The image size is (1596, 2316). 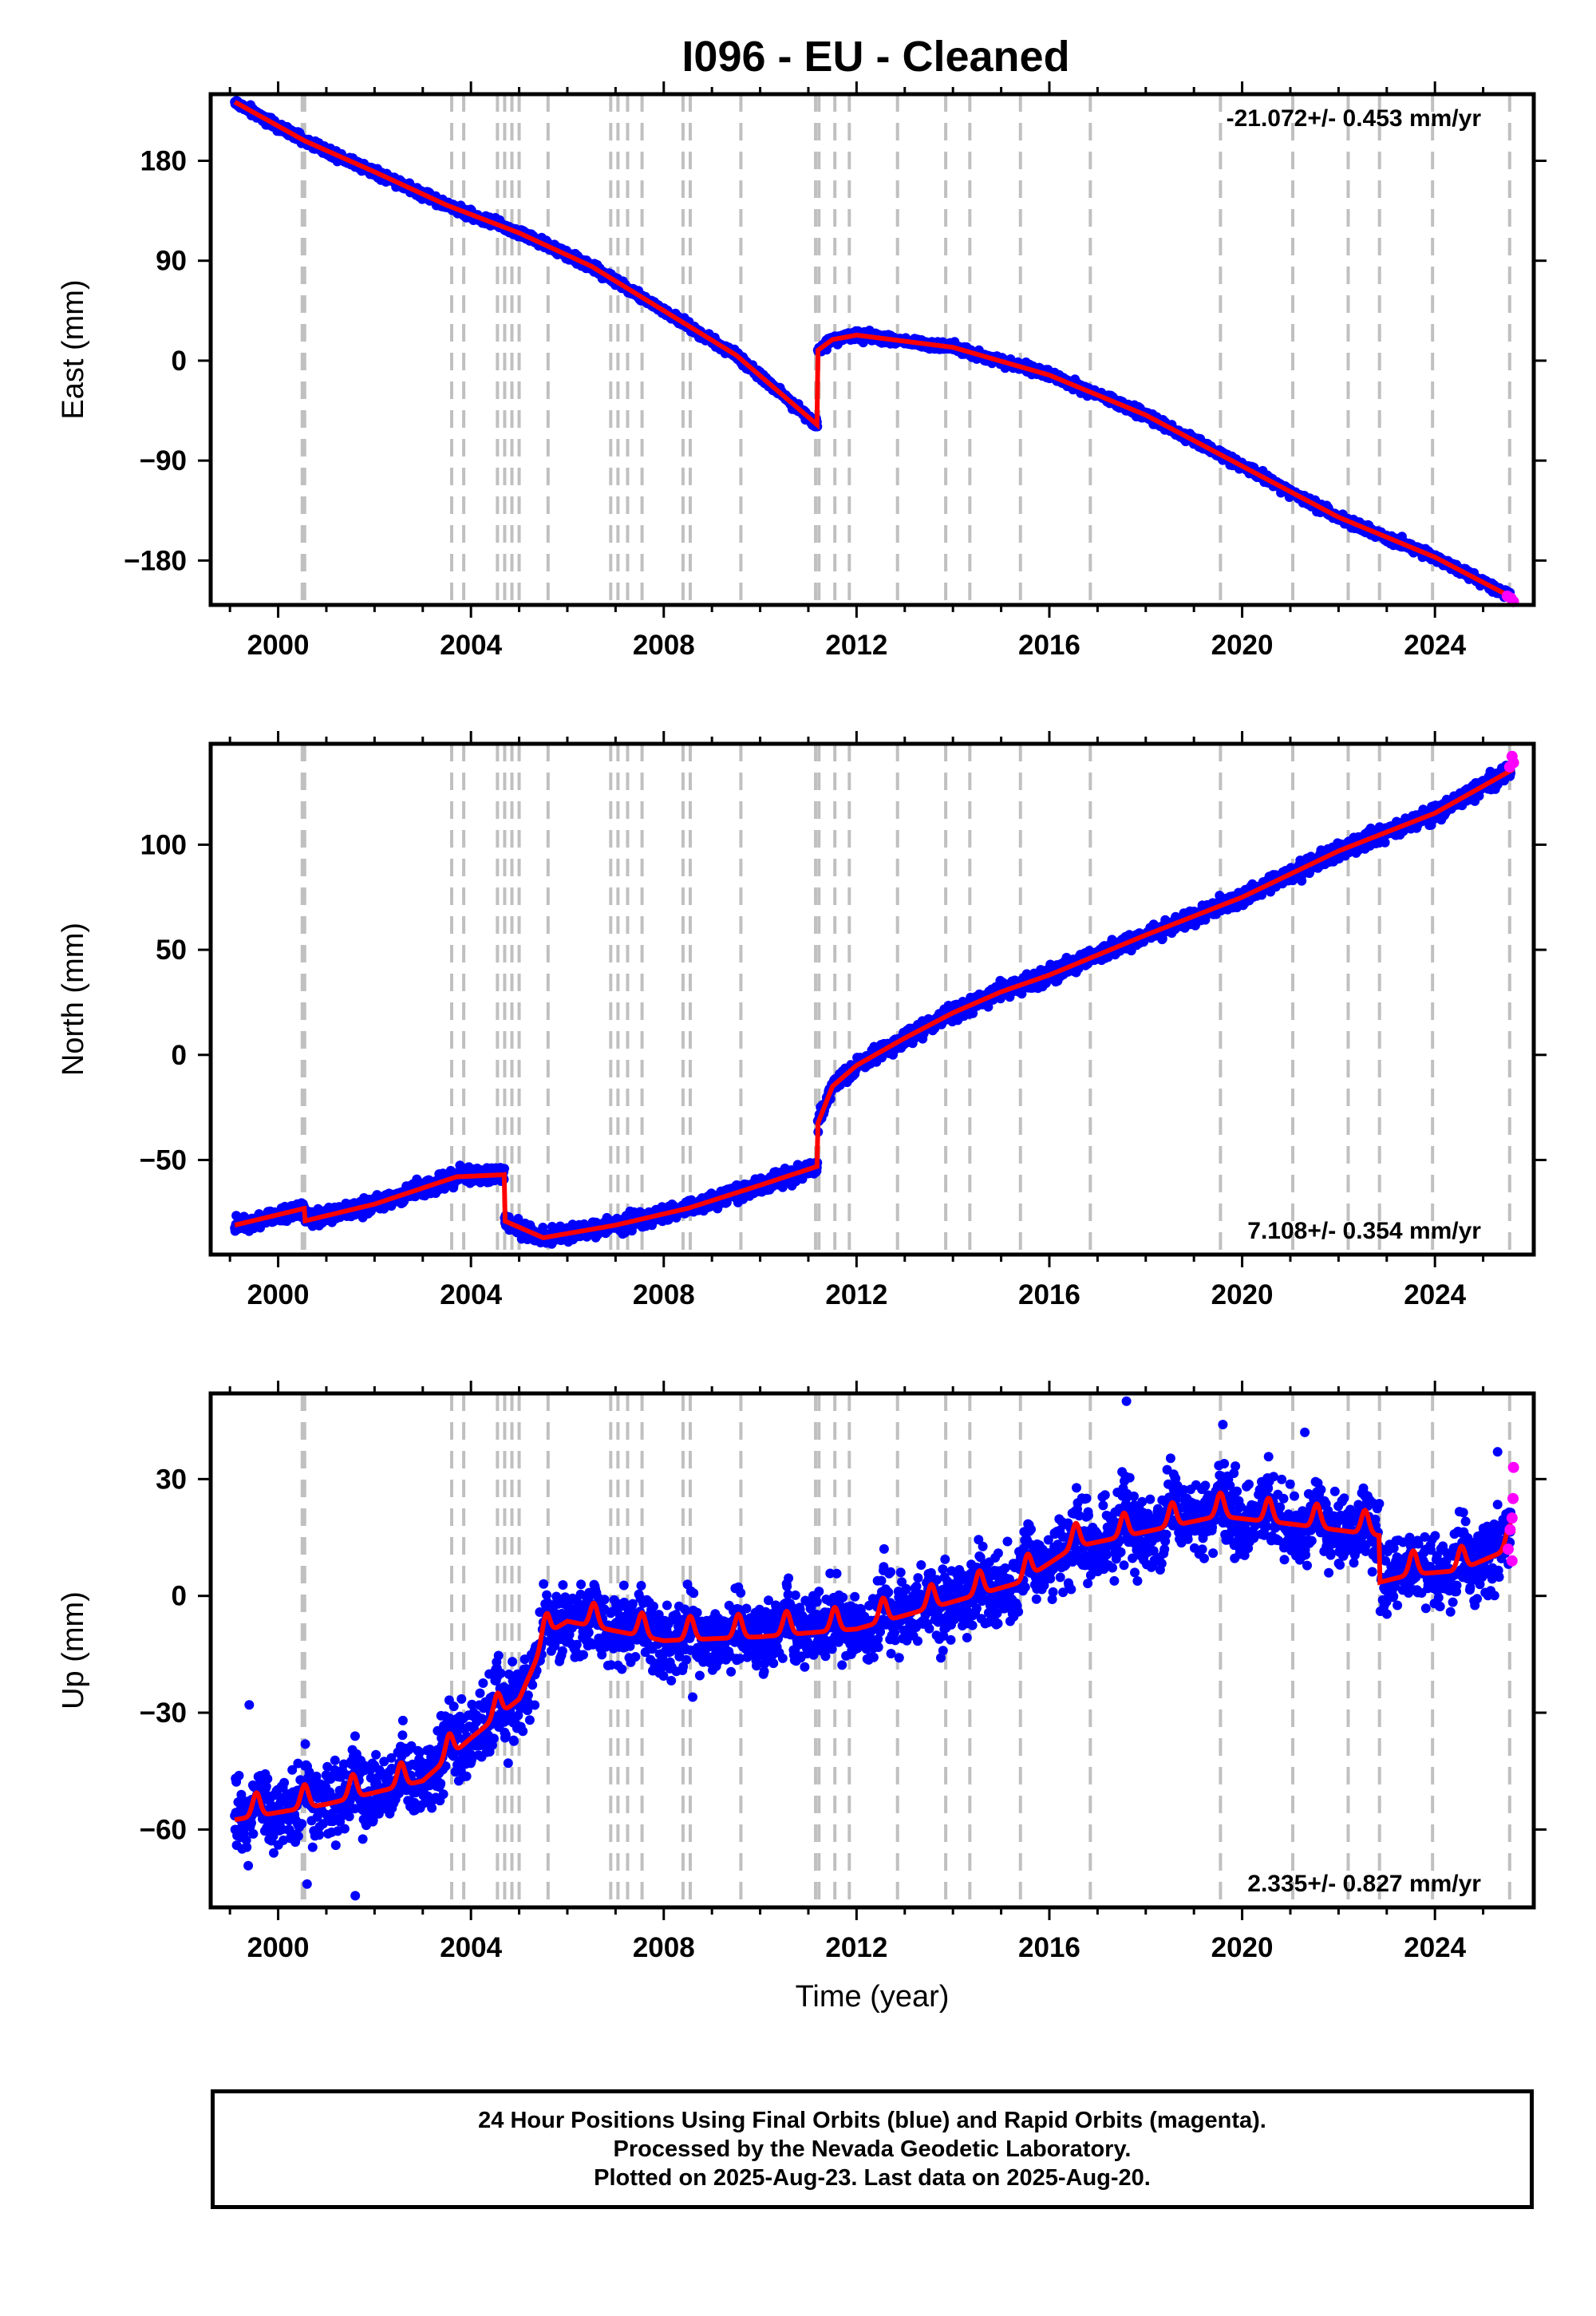 What do you see at coordinates (471, 645) in the screenshot?
I see `x-tick-label: 2004` at bounding box center [471, 645].